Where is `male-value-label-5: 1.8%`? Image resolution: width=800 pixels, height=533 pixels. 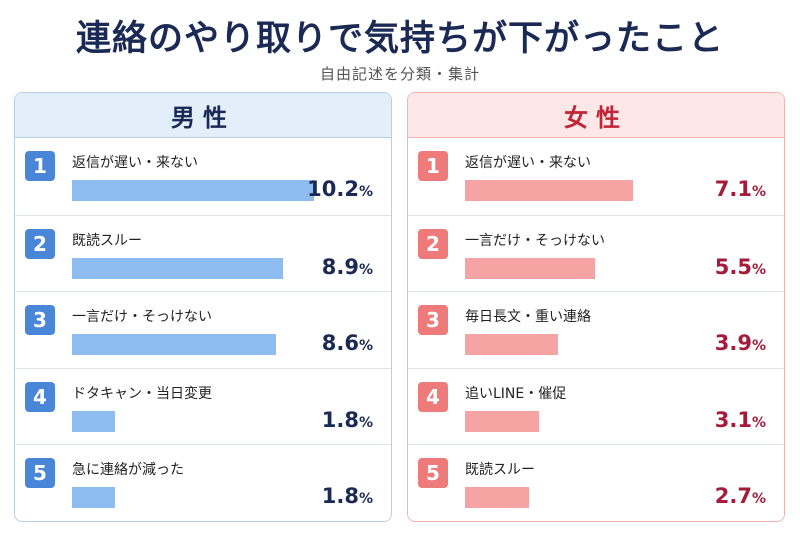 male-value-label-5: 1.8% is located at coordinates (347, 496).